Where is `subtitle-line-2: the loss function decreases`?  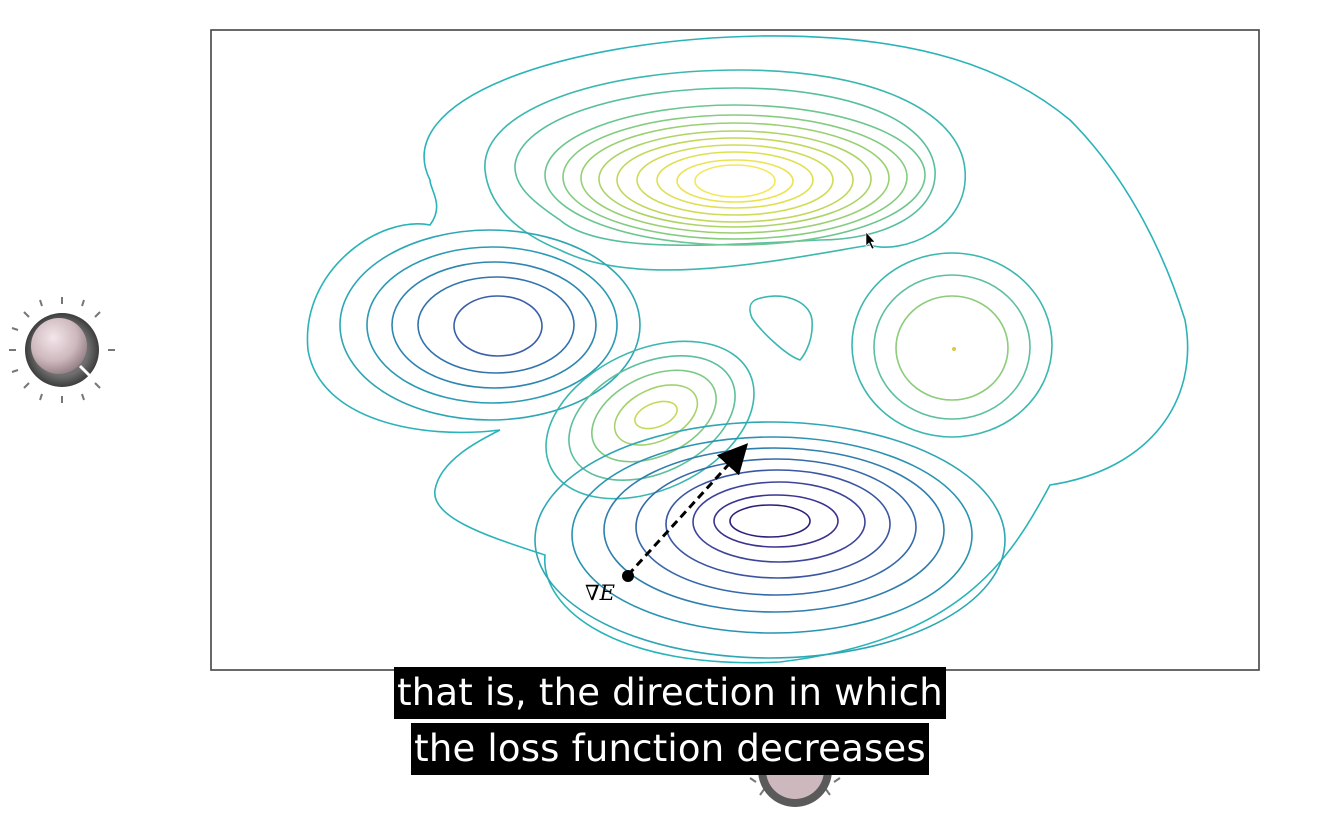 subtitle-line-2: the loss function decreases is located at coordinates (670, 749).